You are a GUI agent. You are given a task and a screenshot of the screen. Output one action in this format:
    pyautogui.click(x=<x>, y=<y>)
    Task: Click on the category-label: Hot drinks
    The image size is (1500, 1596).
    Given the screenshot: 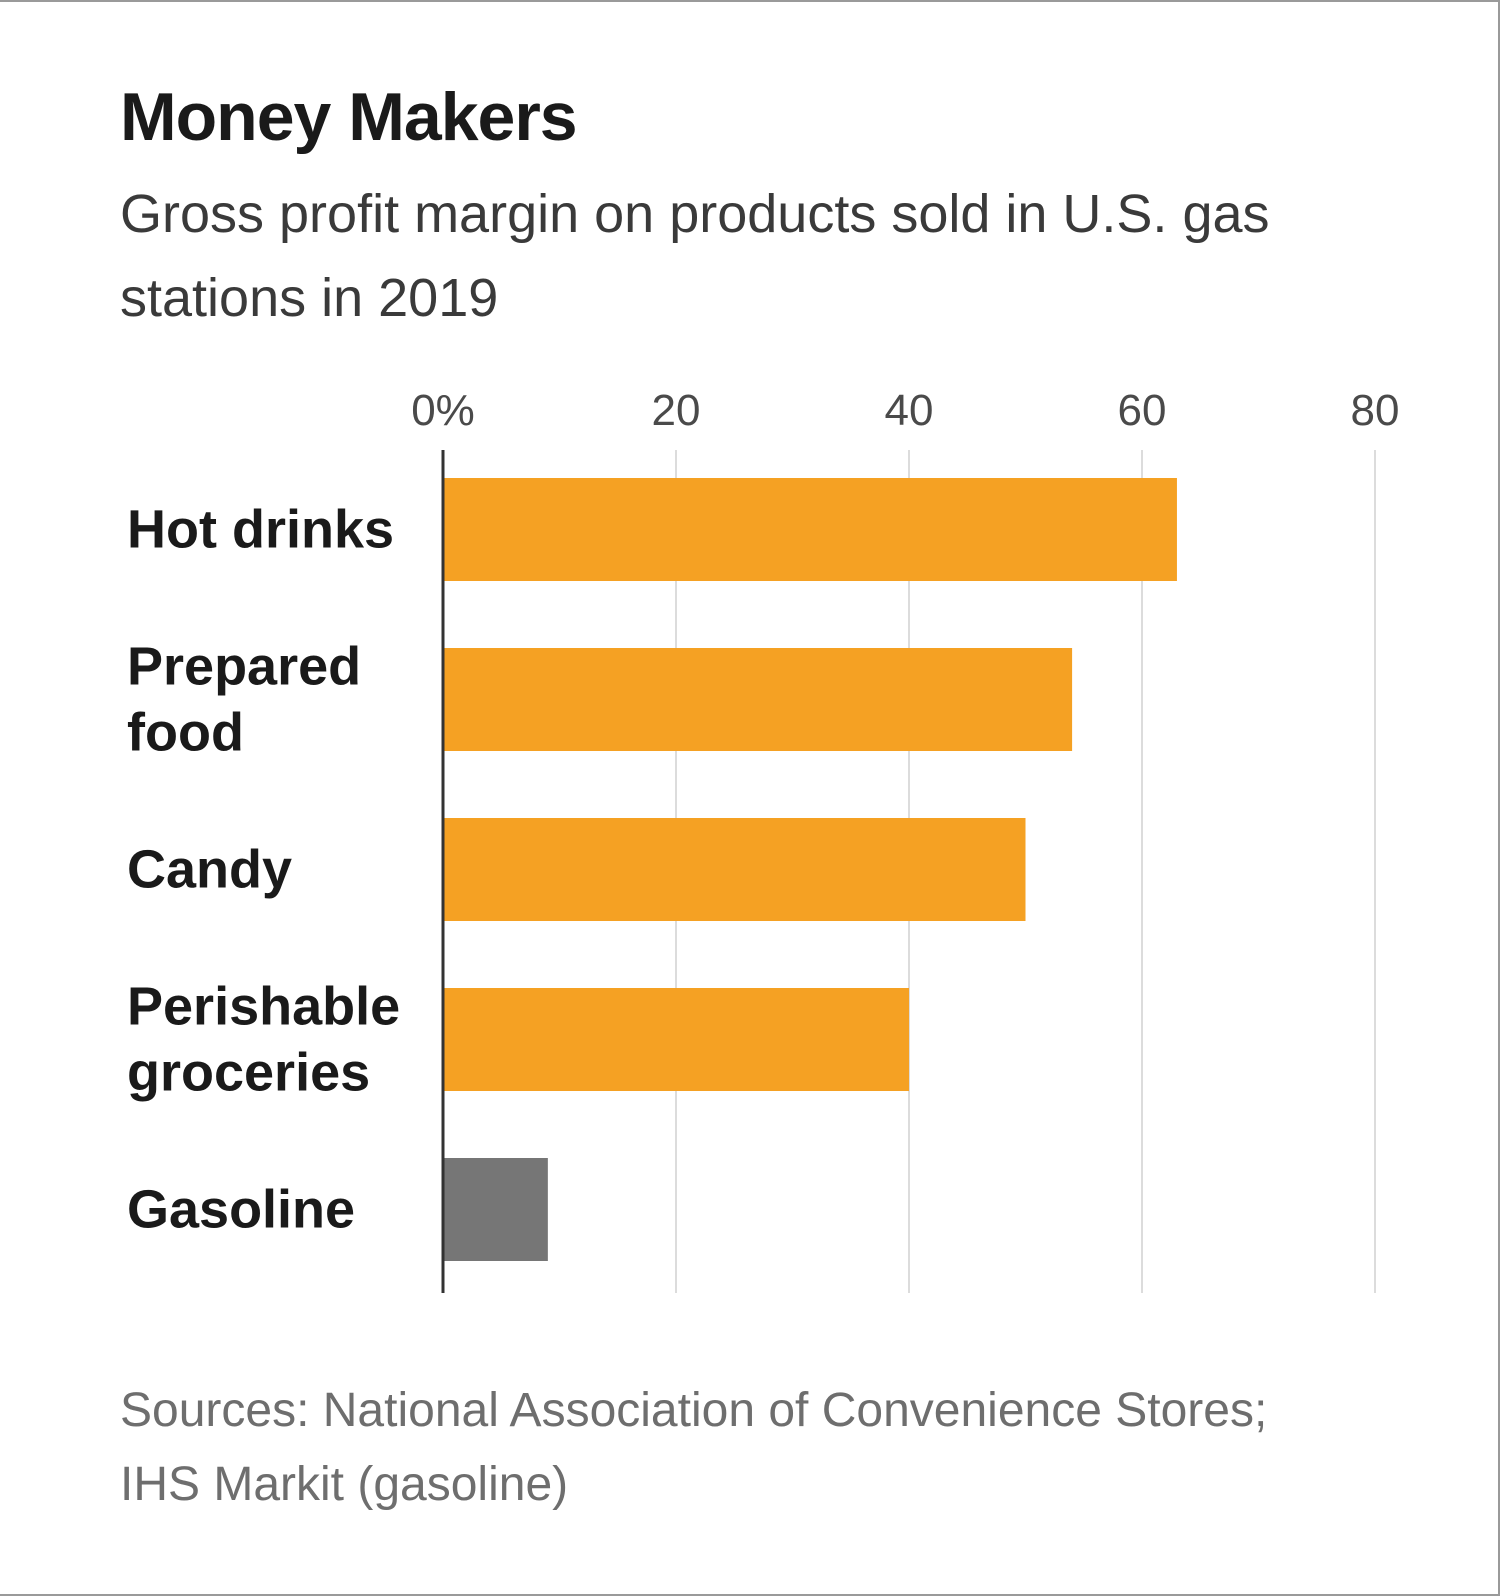 What is the action you would take?
    pyautogui.click(x=260, y=530)
    